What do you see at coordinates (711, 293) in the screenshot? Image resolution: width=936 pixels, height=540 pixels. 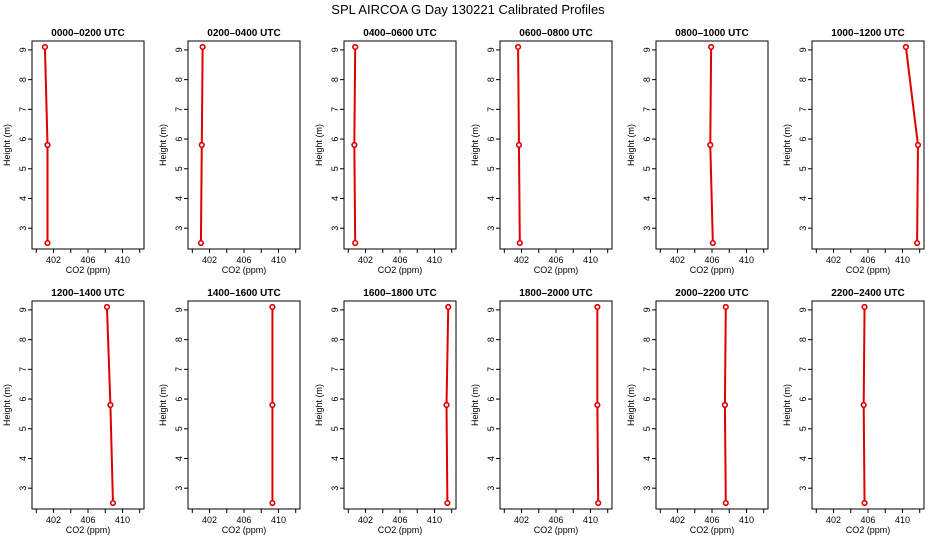 I see `panel-title: 2000–2200 UTC` at bounding box center [711, 293].